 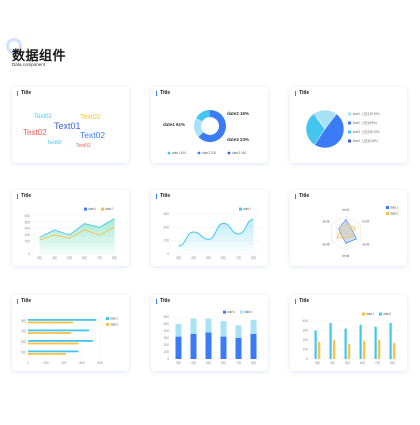 I want to click on radar-label-text5: text5, so click(x=326, y=245).